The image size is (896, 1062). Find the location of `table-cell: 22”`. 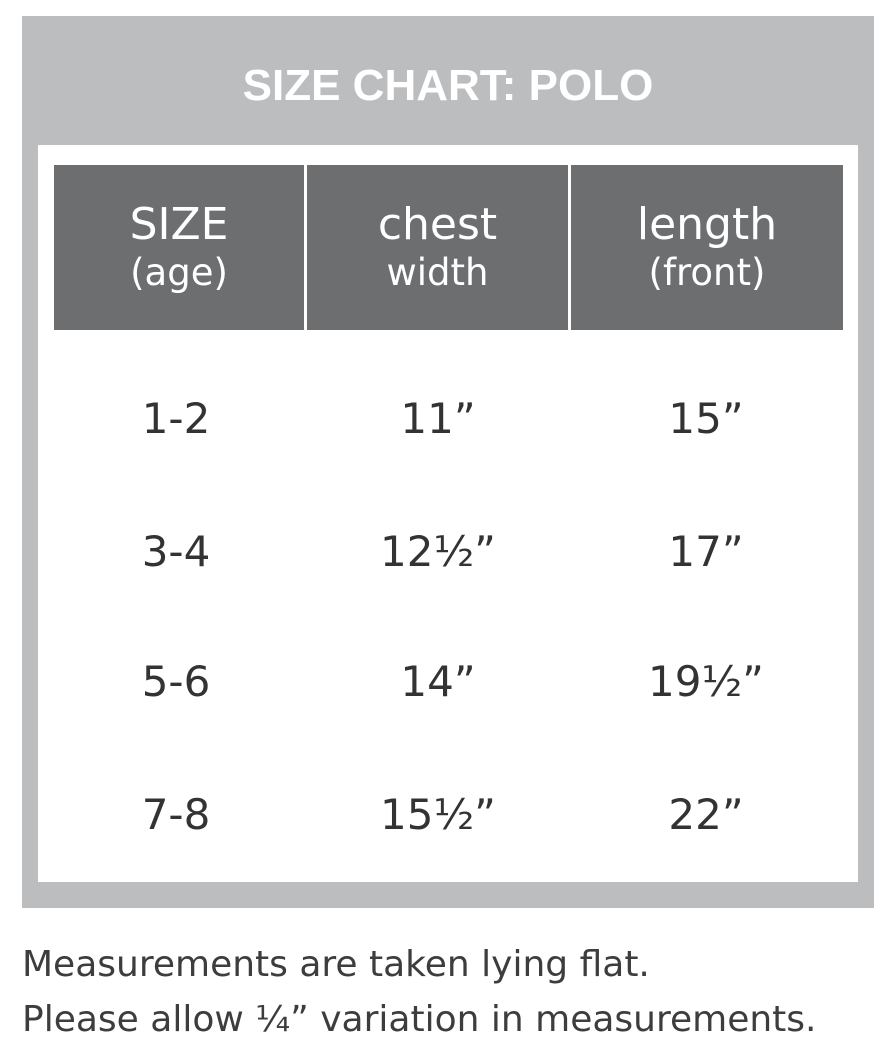

table-cell: 22” is located at coordinates (706, 814).